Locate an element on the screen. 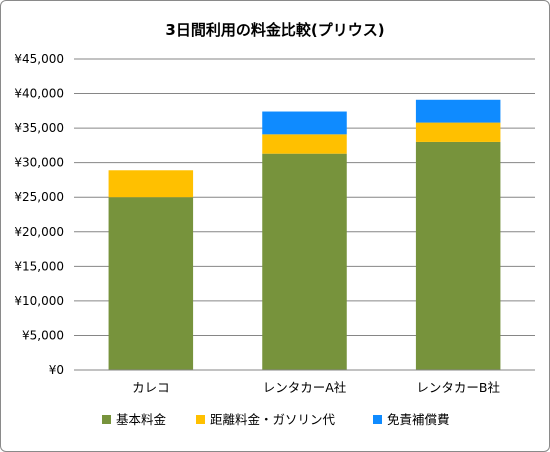 The height and width of the screenshot is (452, 550). x-axis-categories: カレコ レンタカーA社 レンタカーB社 is located at coordinates (316, 387).